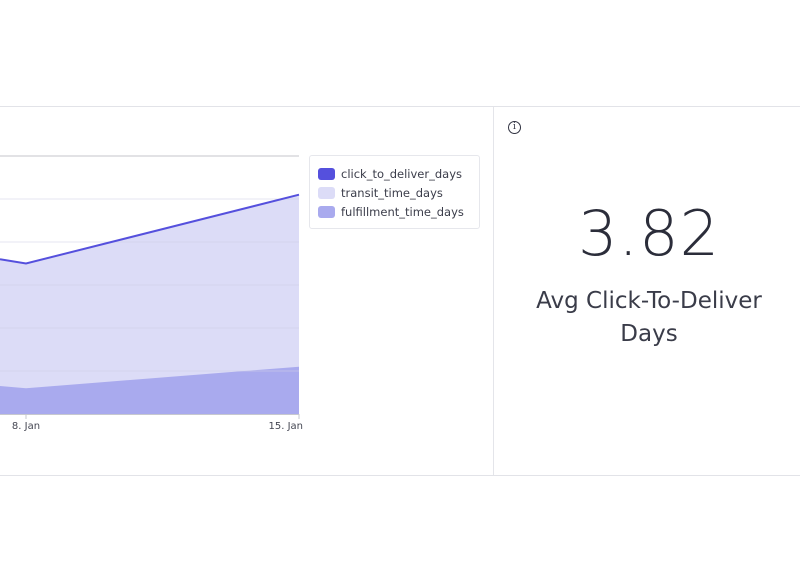 The image size is (800, 579). I want to click on x-tick-label: 8. Jan, so click(26, 426).